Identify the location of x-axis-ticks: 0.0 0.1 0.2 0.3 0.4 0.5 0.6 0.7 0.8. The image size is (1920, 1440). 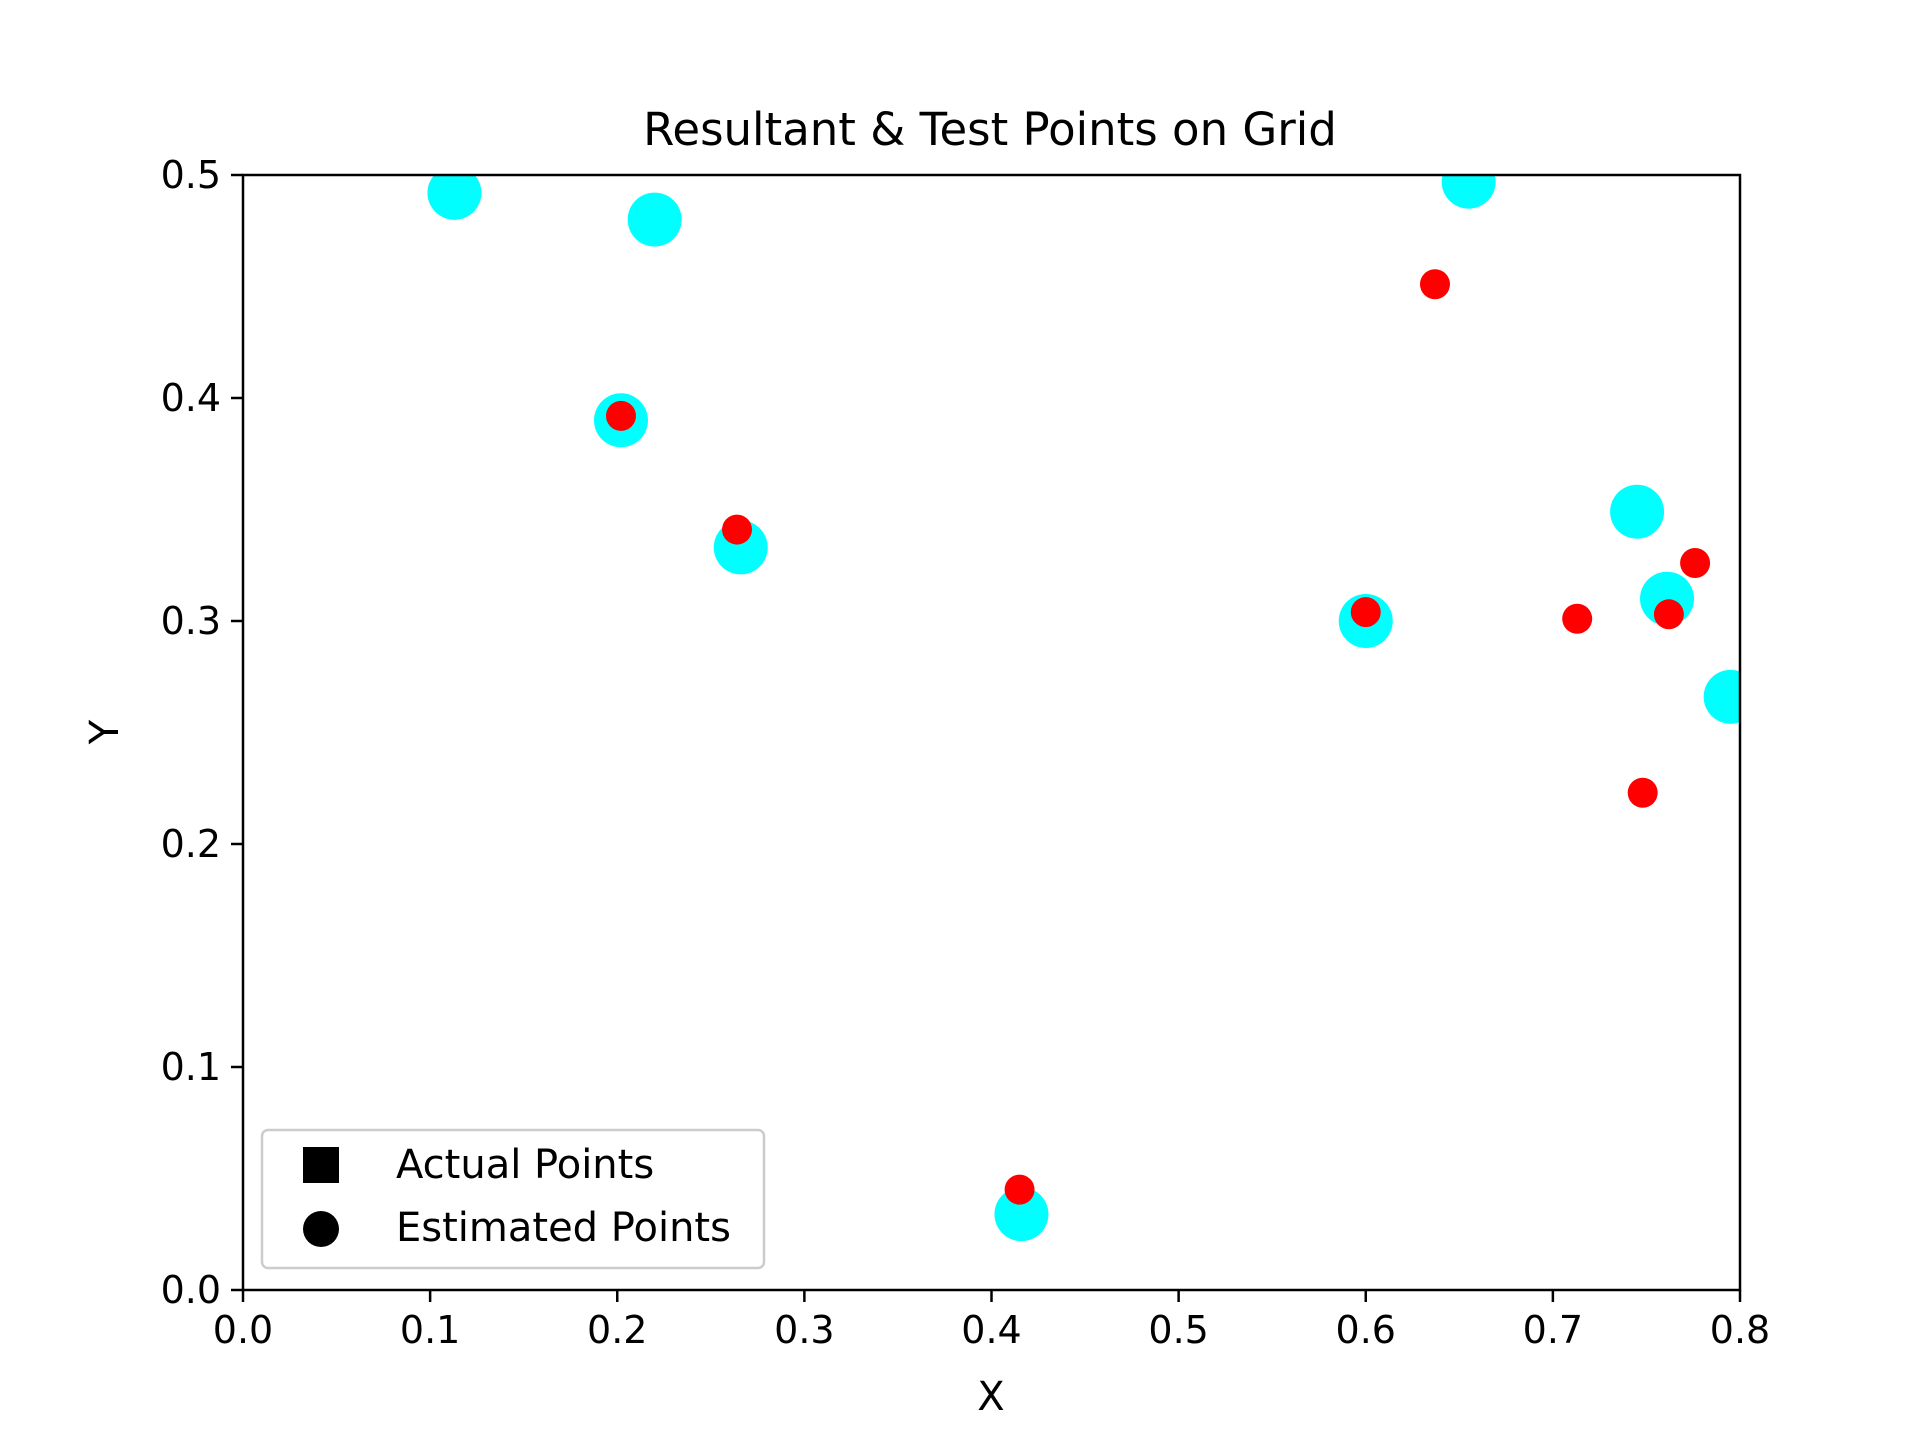
(991, 1321).